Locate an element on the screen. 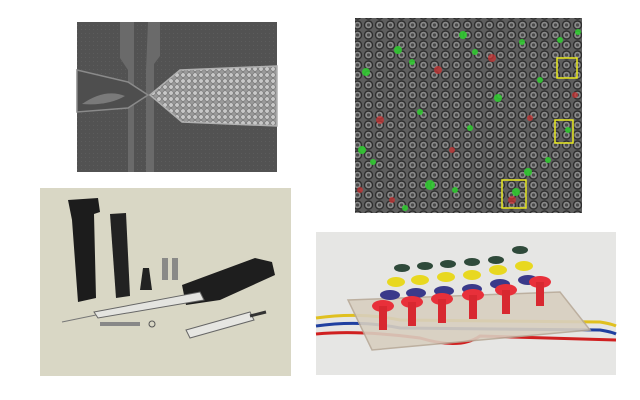  photo-microfluidic is located at coordinates (177, 97).